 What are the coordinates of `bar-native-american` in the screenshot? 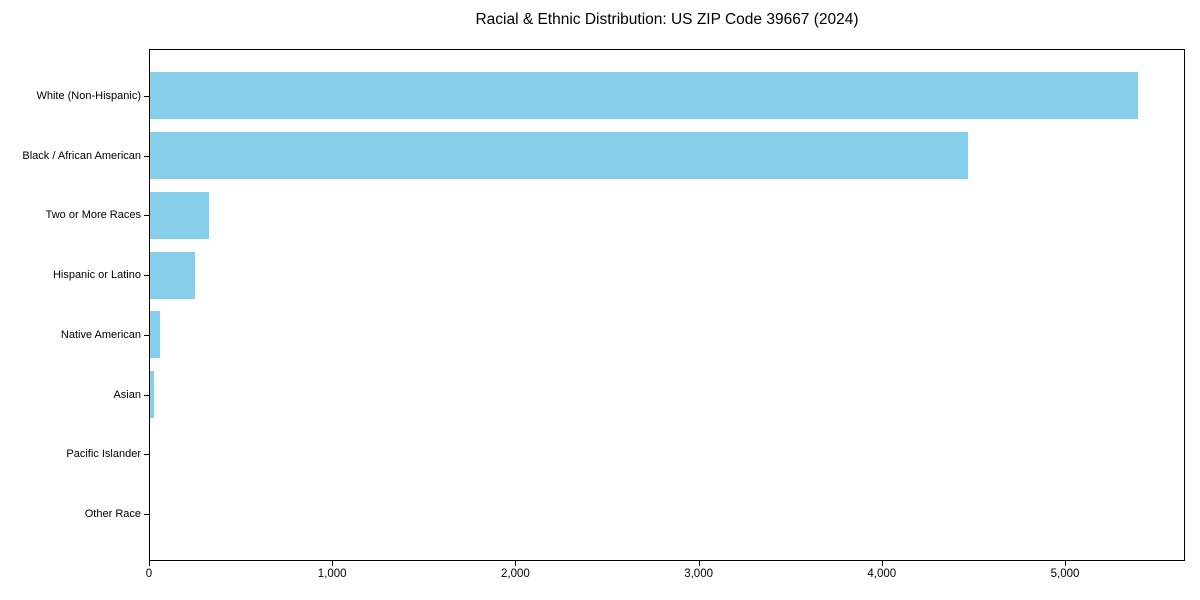 It's located at (155, 335).